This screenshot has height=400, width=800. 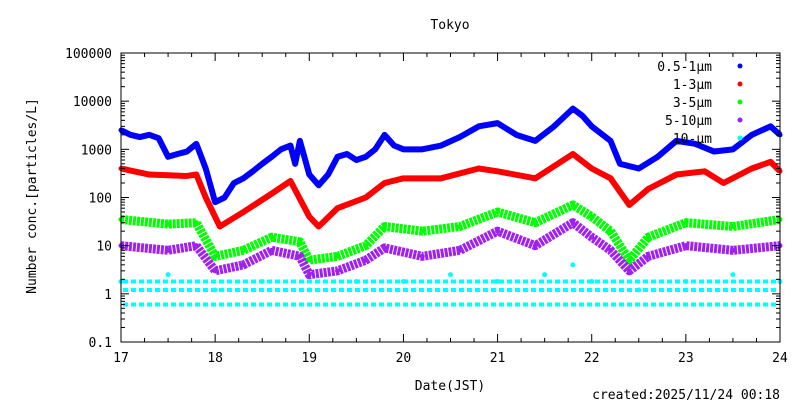 What do you see at coordinates (498, 358) in the screenshot?
I see `x-tick-label: 21` at bounding box center [498, 358].